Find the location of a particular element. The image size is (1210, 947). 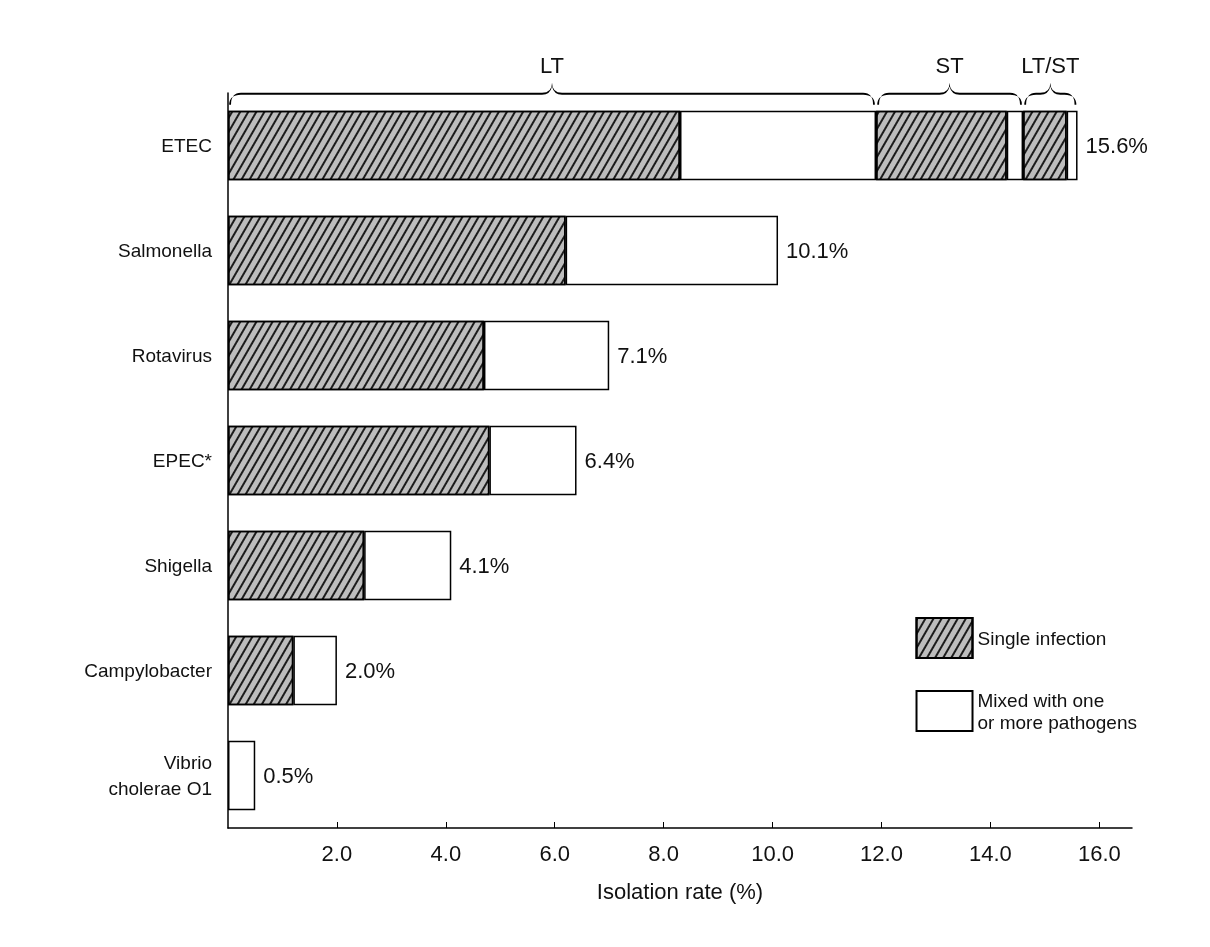

text: LT/ST is located at coordinates (1050, 65).